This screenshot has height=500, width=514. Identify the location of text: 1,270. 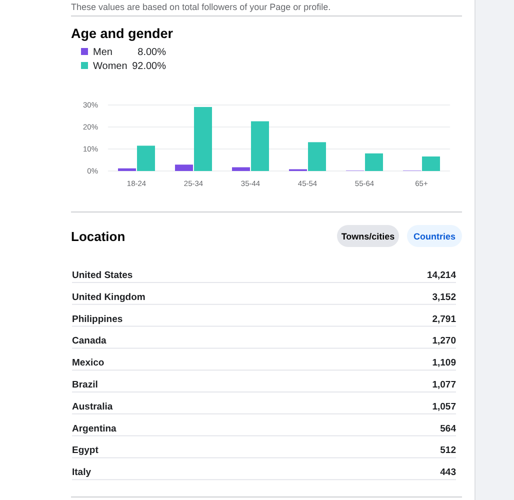
(444, 341).